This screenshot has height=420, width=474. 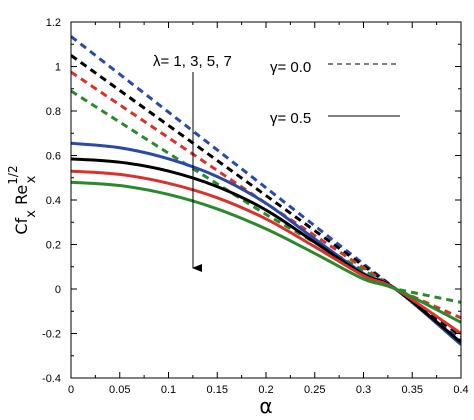 I want to click on y-title-base: Cf, so click(x=21, y=225).